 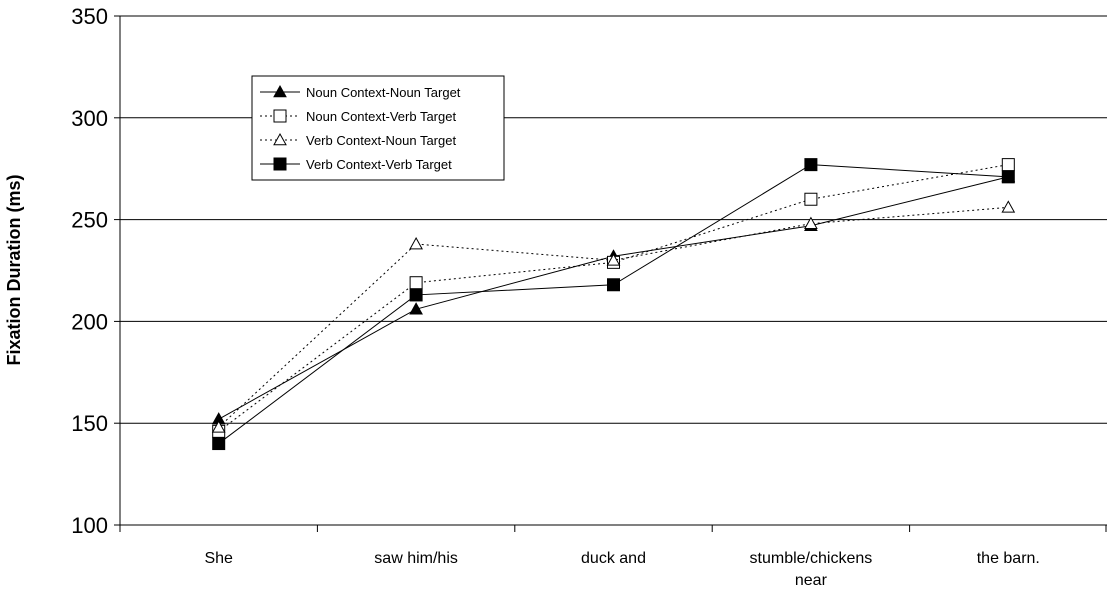 I want to click on x-tick-label-she: She, so click(x=218, y=558).